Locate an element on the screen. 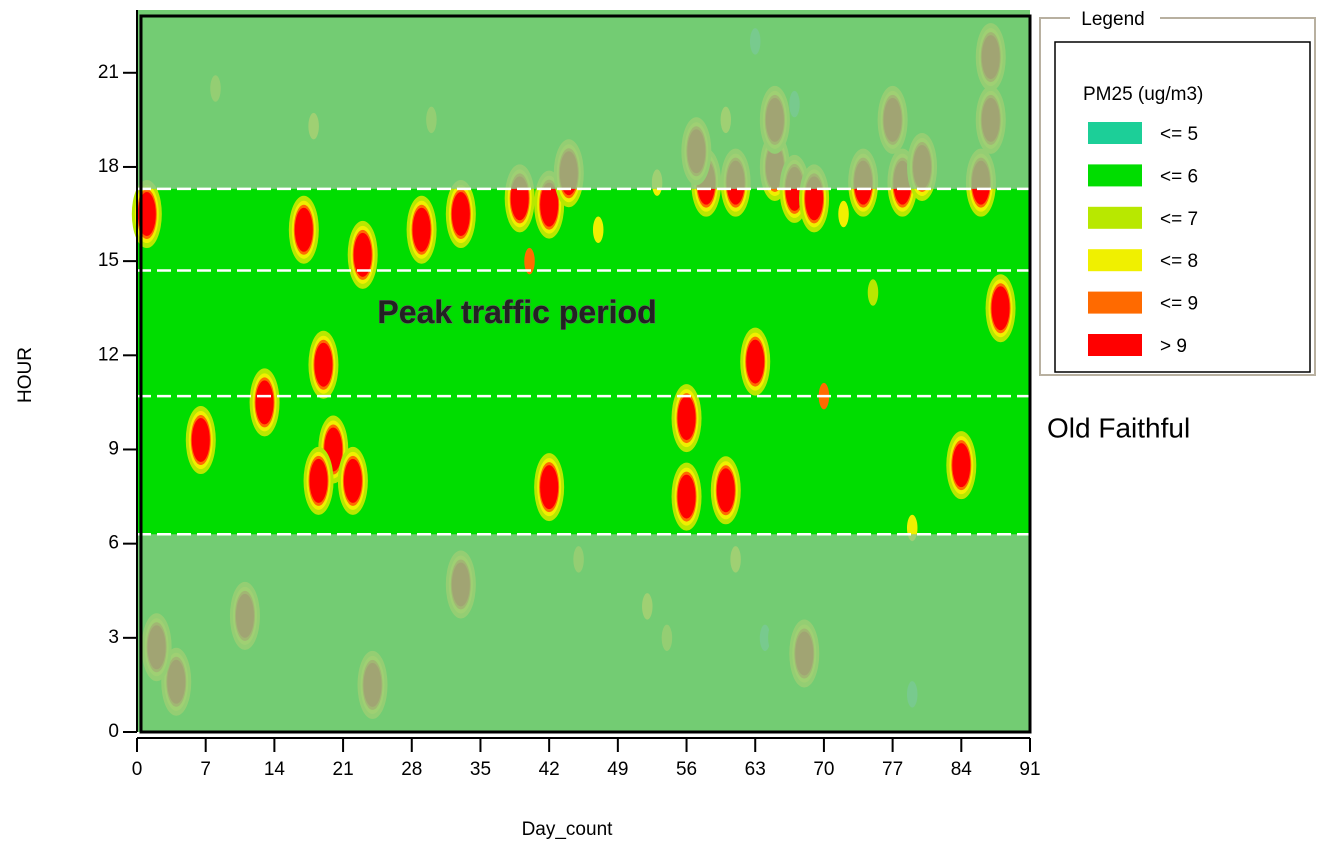 This screenshot has height=851, width=1323. legend-label: <= 7 is located at coordinates (1179, 219).